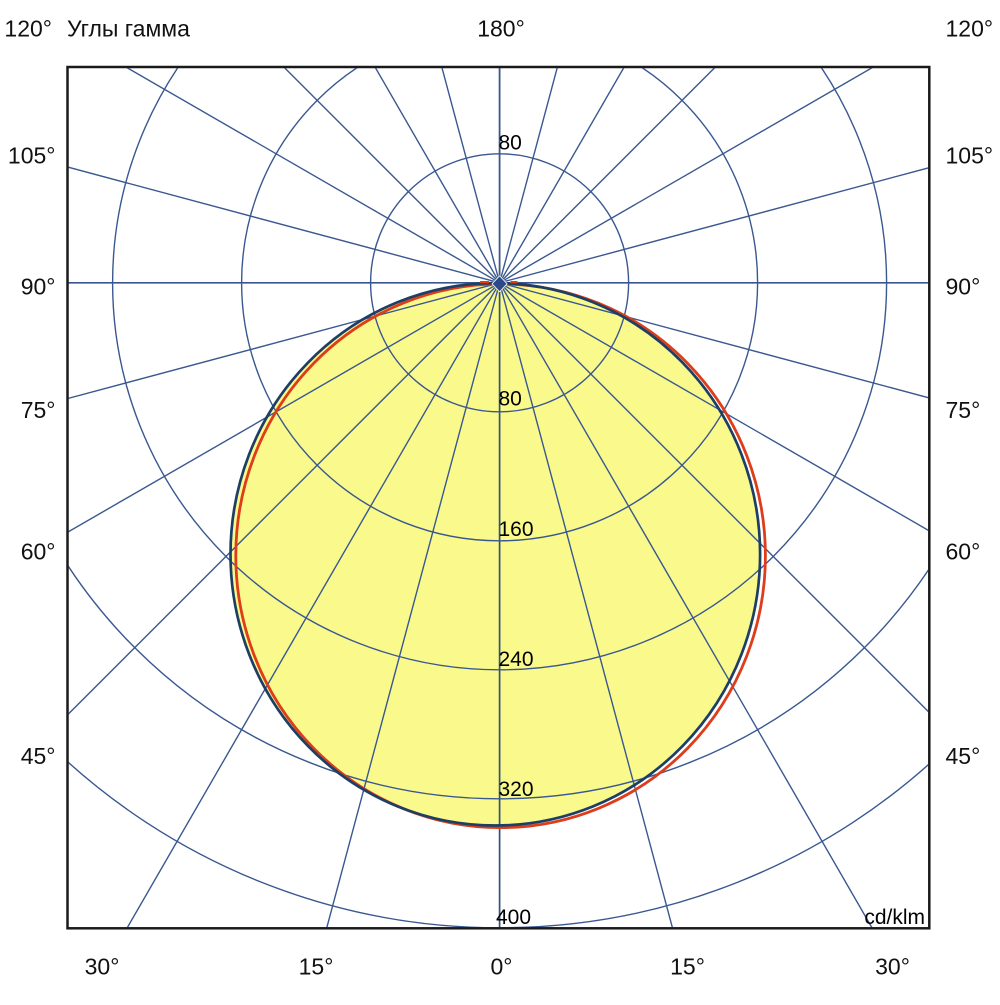 The image size is (1000, 1005). I want to click on svg-text: 400, so click(513, 917).